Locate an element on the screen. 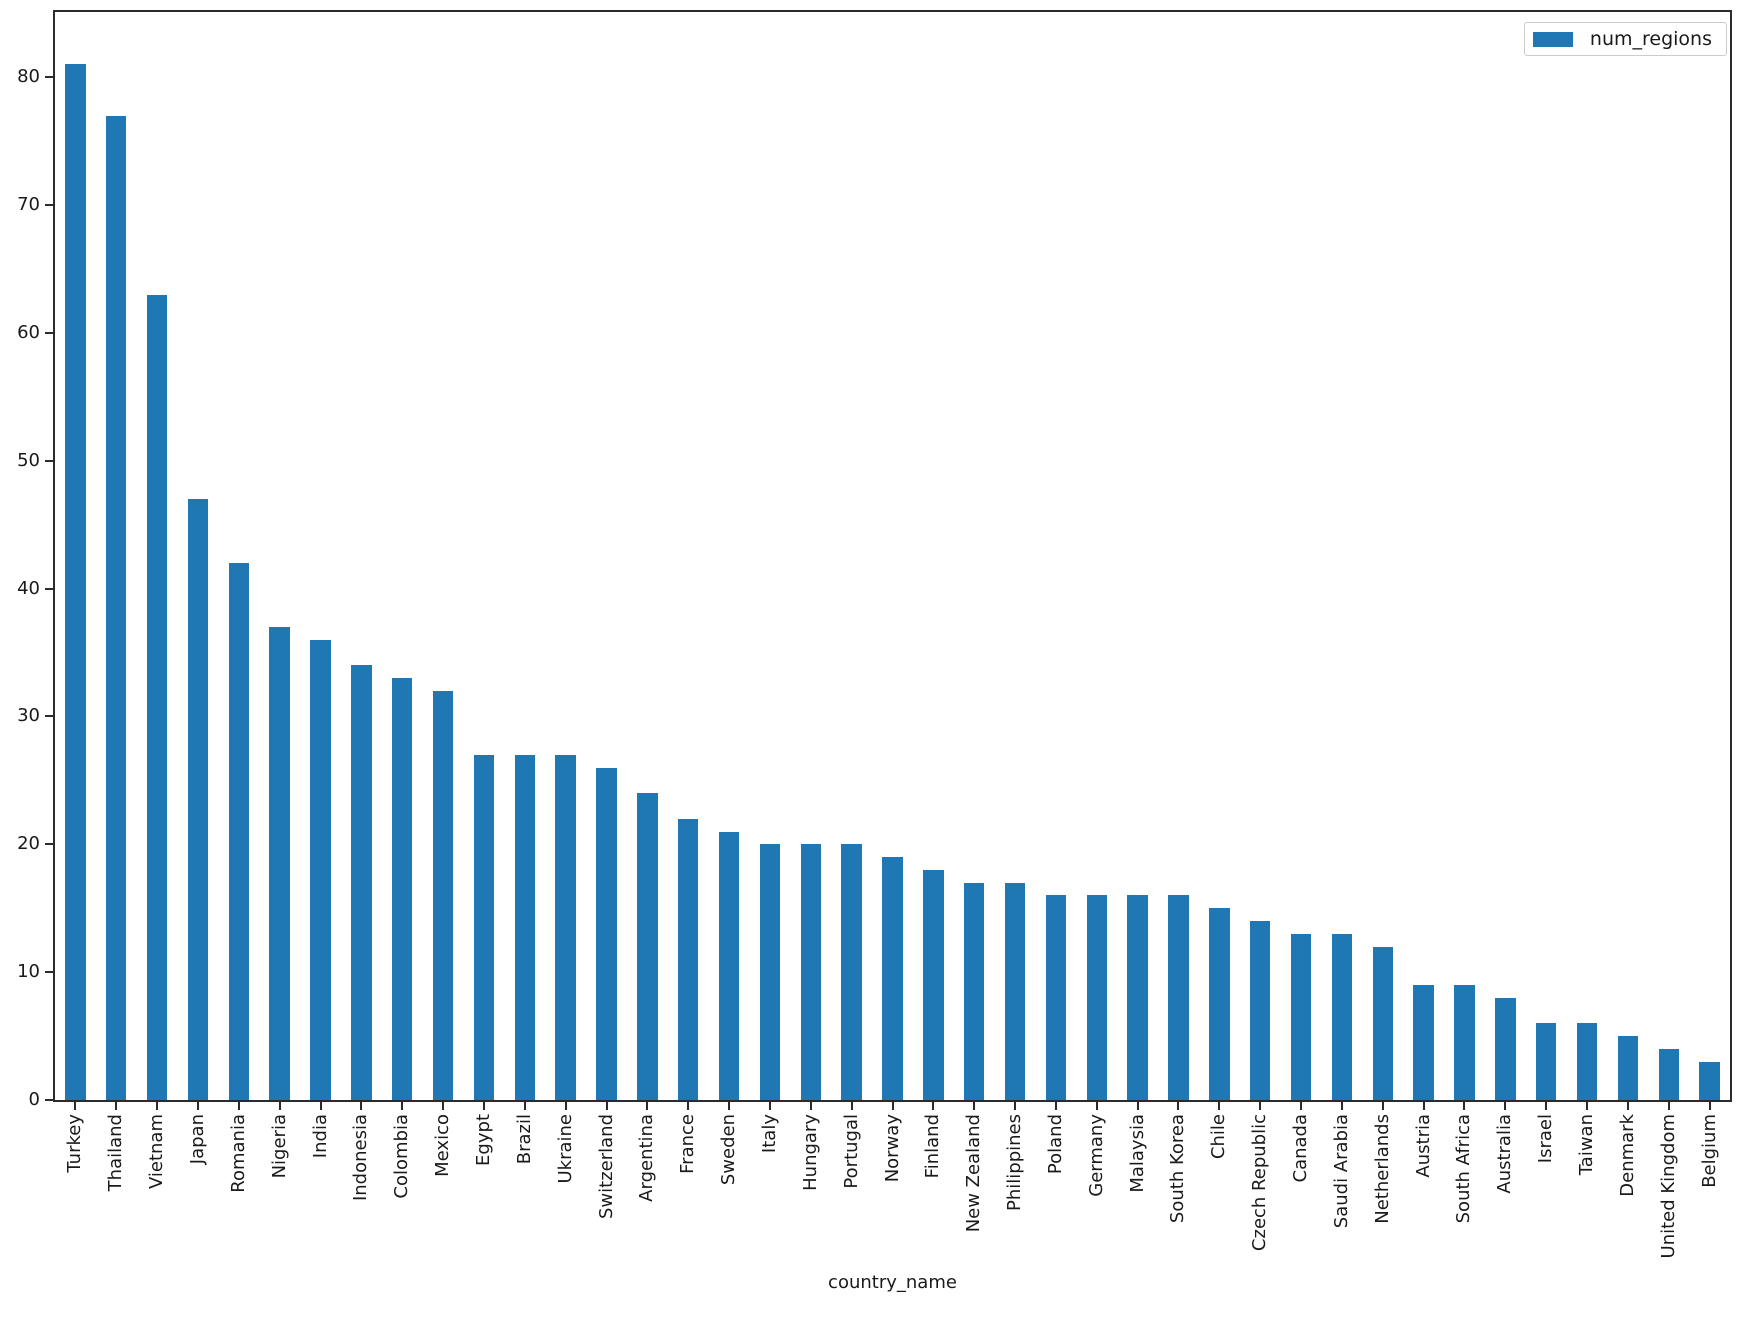  x-tick-label-france: France is located at coordinates (688, 1144).